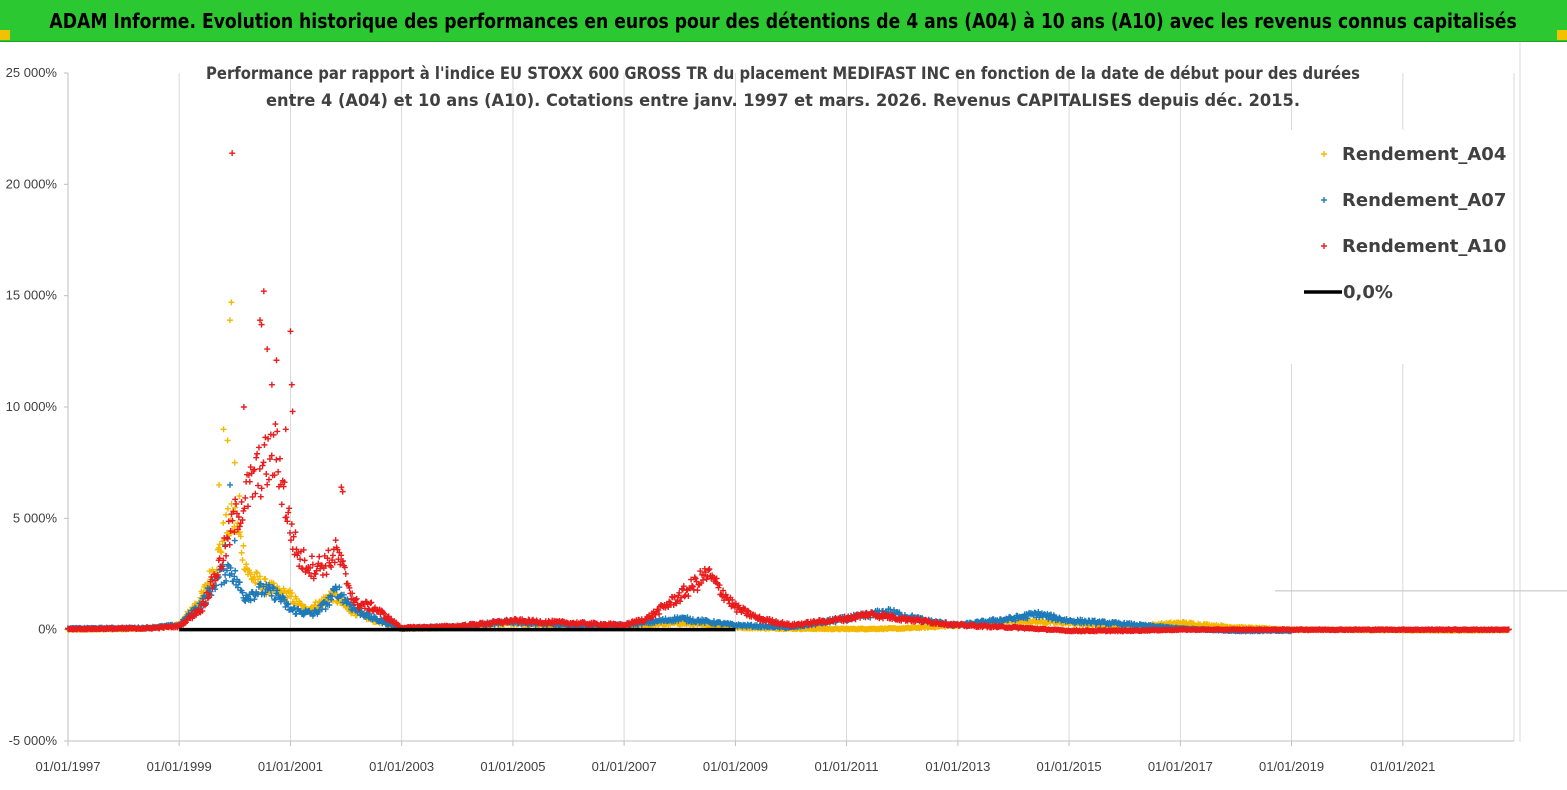 The height and width of the screenshot is (790, 1567). I want to click on x-tick-label: 01/01/2003, so click(401, 766).